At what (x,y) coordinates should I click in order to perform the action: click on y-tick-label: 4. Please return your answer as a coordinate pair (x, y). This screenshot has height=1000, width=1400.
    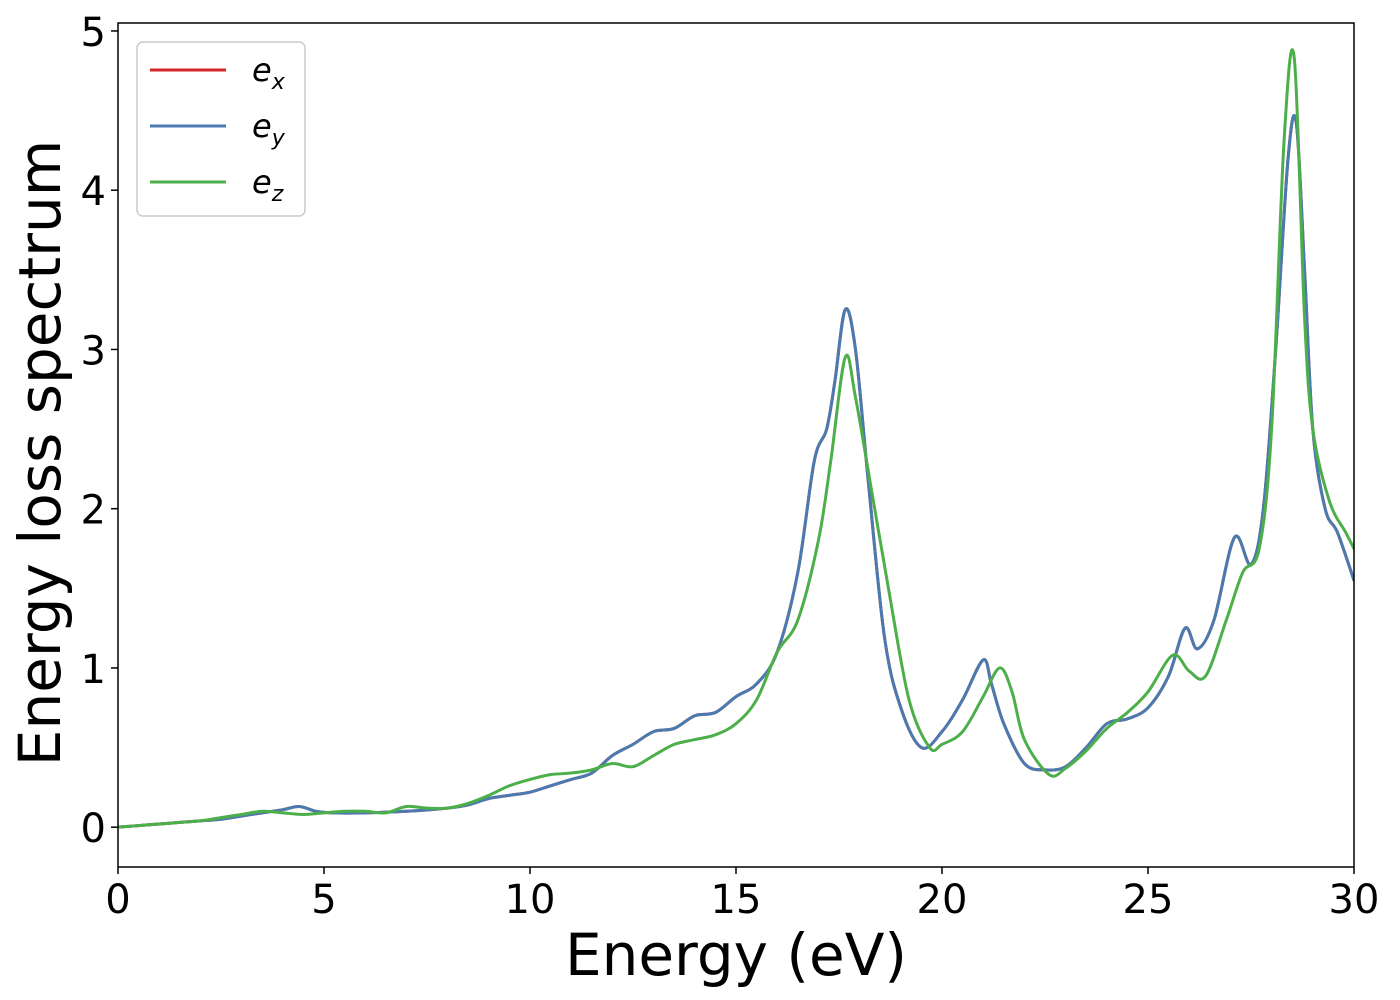
    Looking at the image, I should click on (93, 192).